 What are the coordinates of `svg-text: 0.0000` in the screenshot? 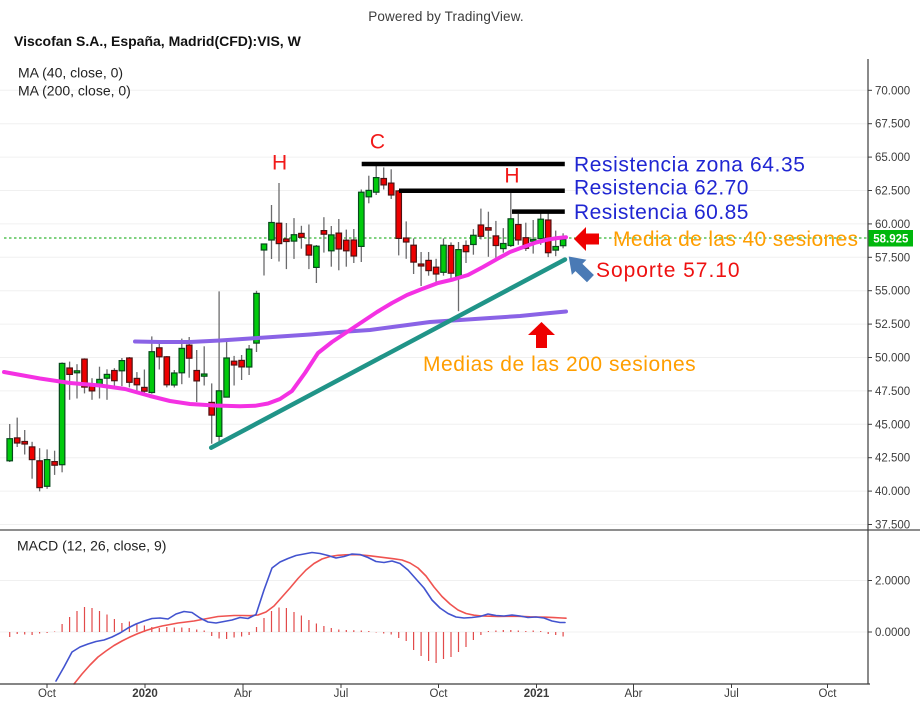 It's located at (892, 633).